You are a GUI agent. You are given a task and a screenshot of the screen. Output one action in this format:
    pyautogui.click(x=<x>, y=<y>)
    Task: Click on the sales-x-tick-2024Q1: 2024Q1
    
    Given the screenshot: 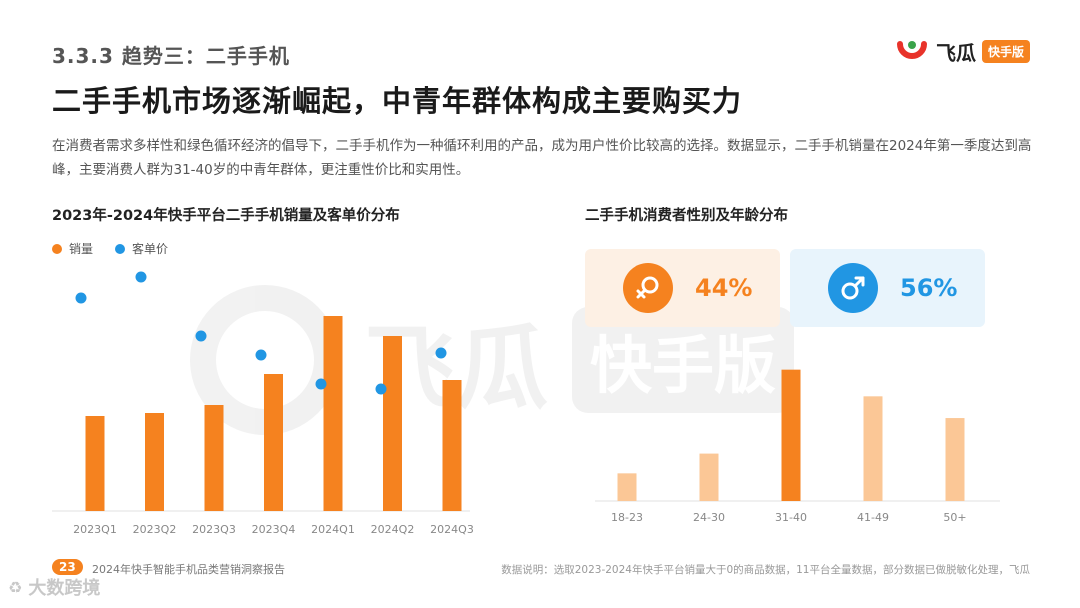 What is the action you would take?
    pyautogui.click(x=333, y=529)
    